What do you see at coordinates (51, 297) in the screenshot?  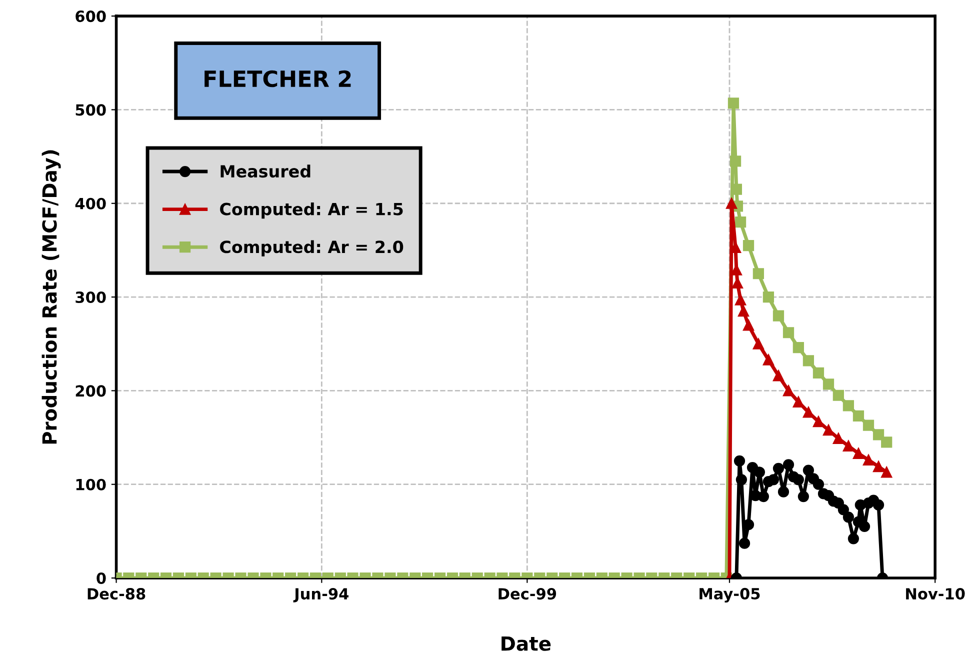 I see `y-axis-title: Production Rate (MCF/Day)` at bounding box center [51, 297].